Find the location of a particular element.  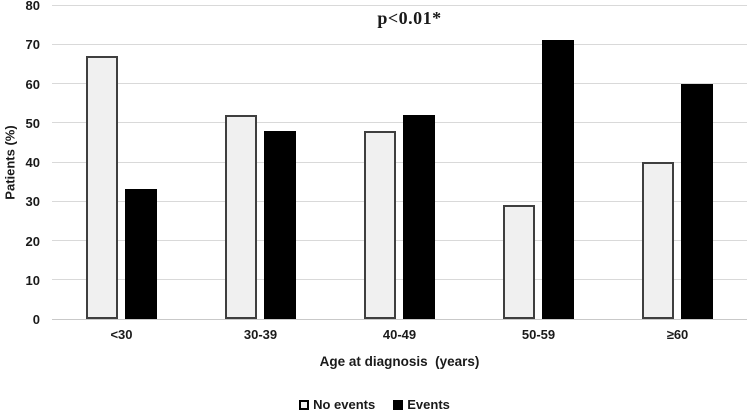

legend-label-events: Events is located at coordinates (428, 404).